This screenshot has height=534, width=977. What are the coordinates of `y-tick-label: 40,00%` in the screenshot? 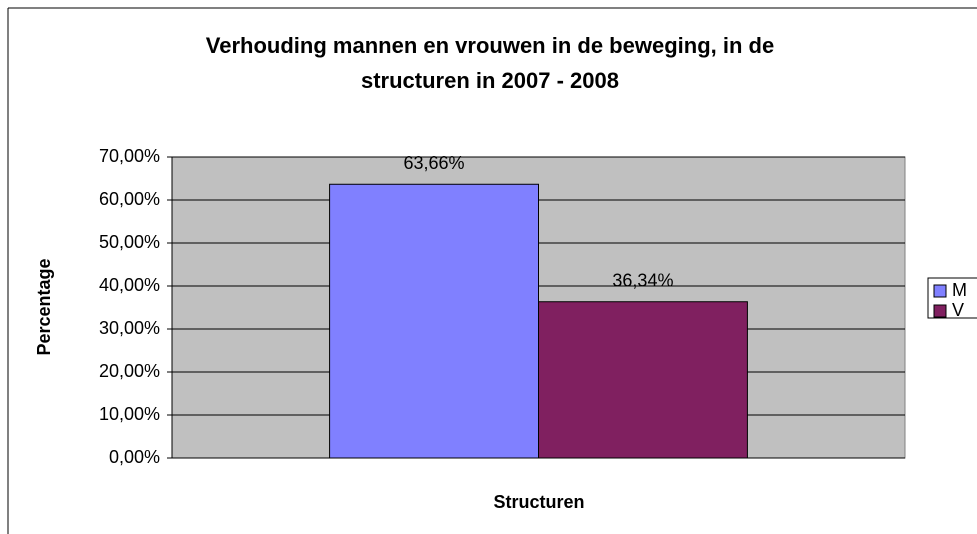 It's located at (129, 285).